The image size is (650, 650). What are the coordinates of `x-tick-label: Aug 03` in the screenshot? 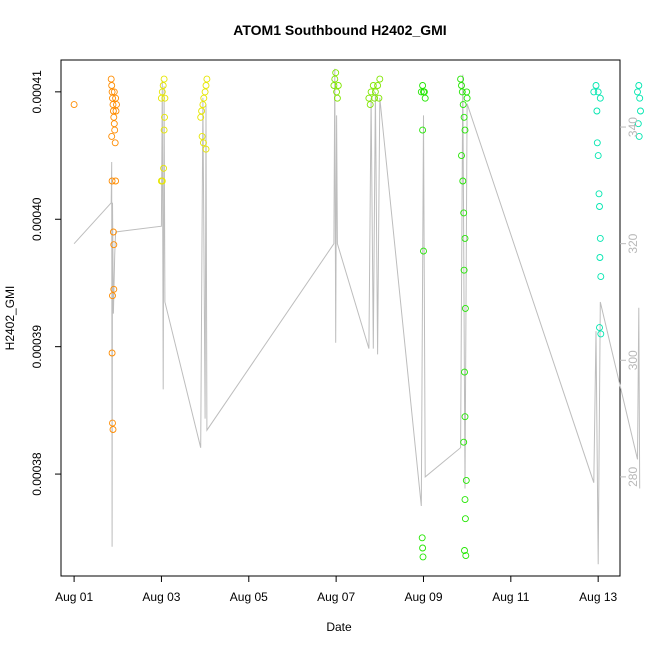 It's located at (161, 597).